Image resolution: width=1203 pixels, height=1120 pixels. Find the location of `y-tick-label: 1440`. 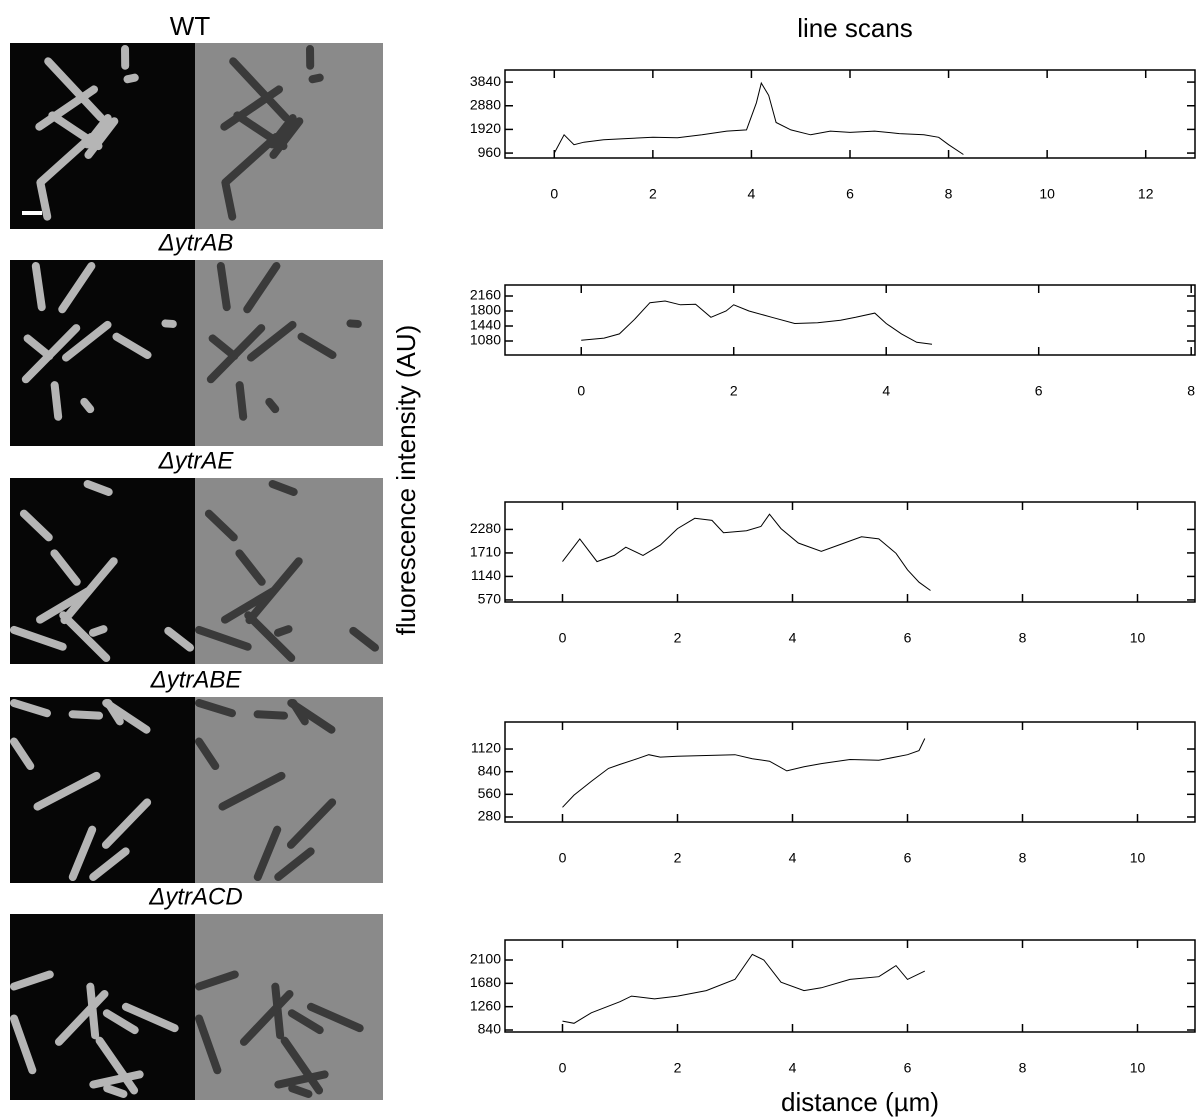

y-tick-label: 1440 is located at coordinates (485, 325).